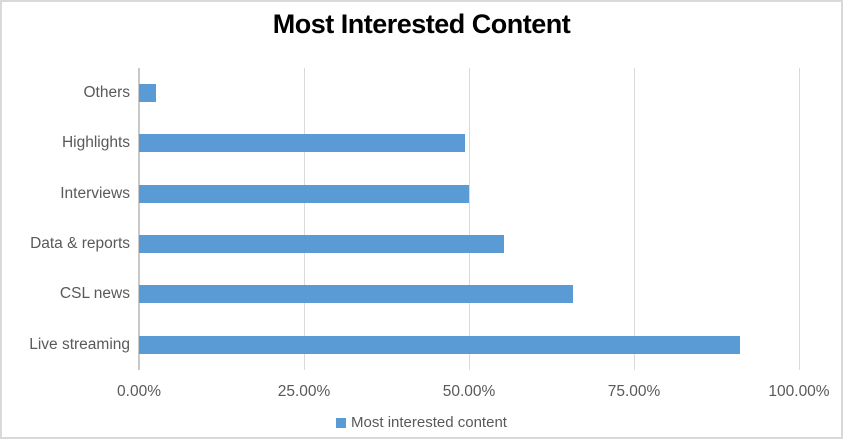  Describe the element at coordinates (106, 93) in the screenshot. I see `category-label-others: Others` at that location.